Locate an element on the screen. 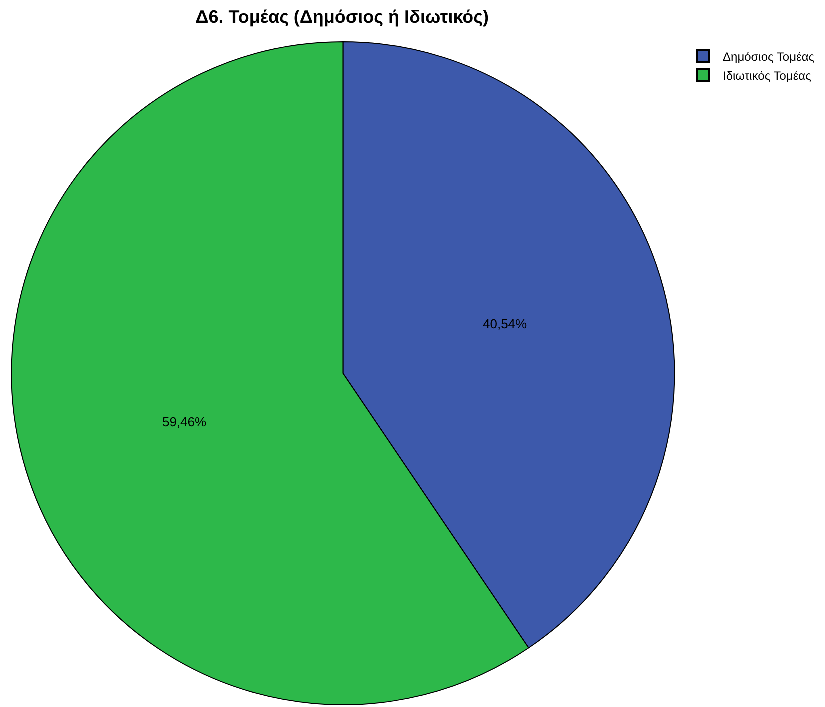  legend-label: Ιδιωτικός Τομέας is located at coordinates (767, 76).